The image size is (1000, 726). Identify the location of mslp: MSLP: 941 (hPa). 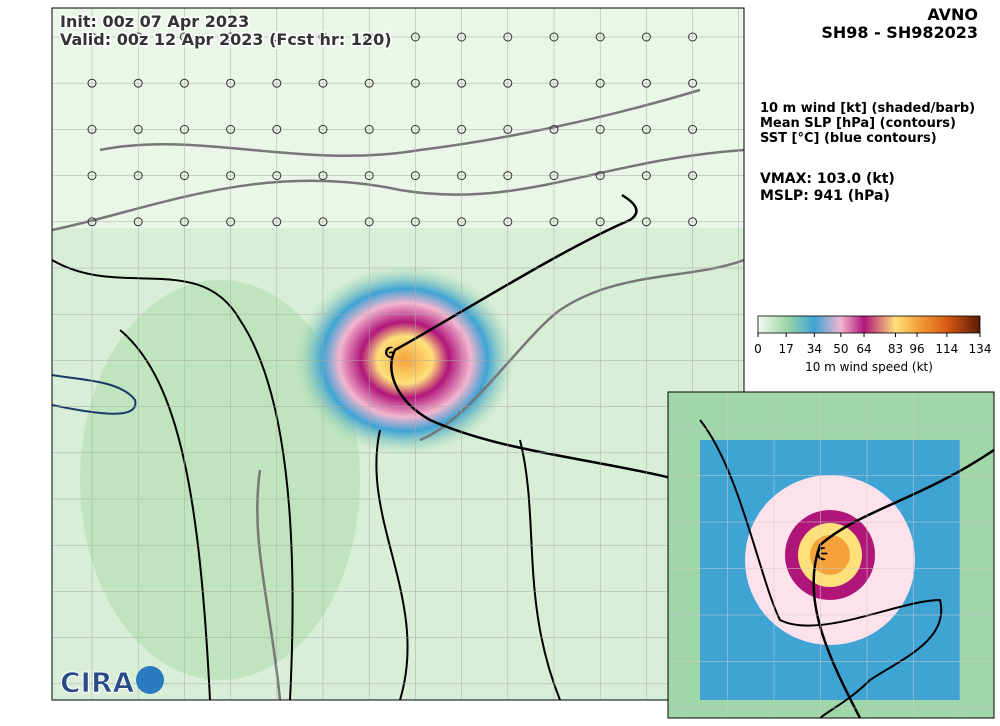
(825, 196).